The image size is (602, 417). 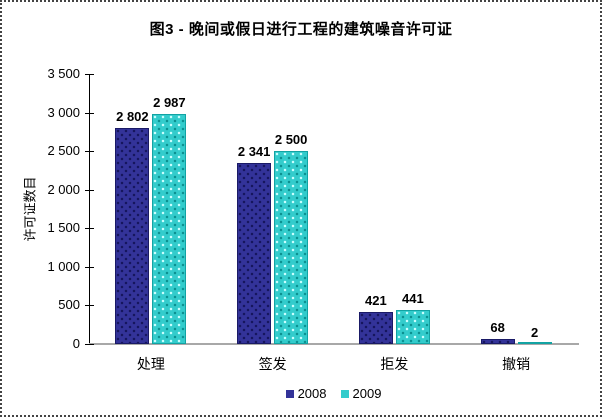 I want to click on y-tick-label: 500, so click(x=69, y=305).